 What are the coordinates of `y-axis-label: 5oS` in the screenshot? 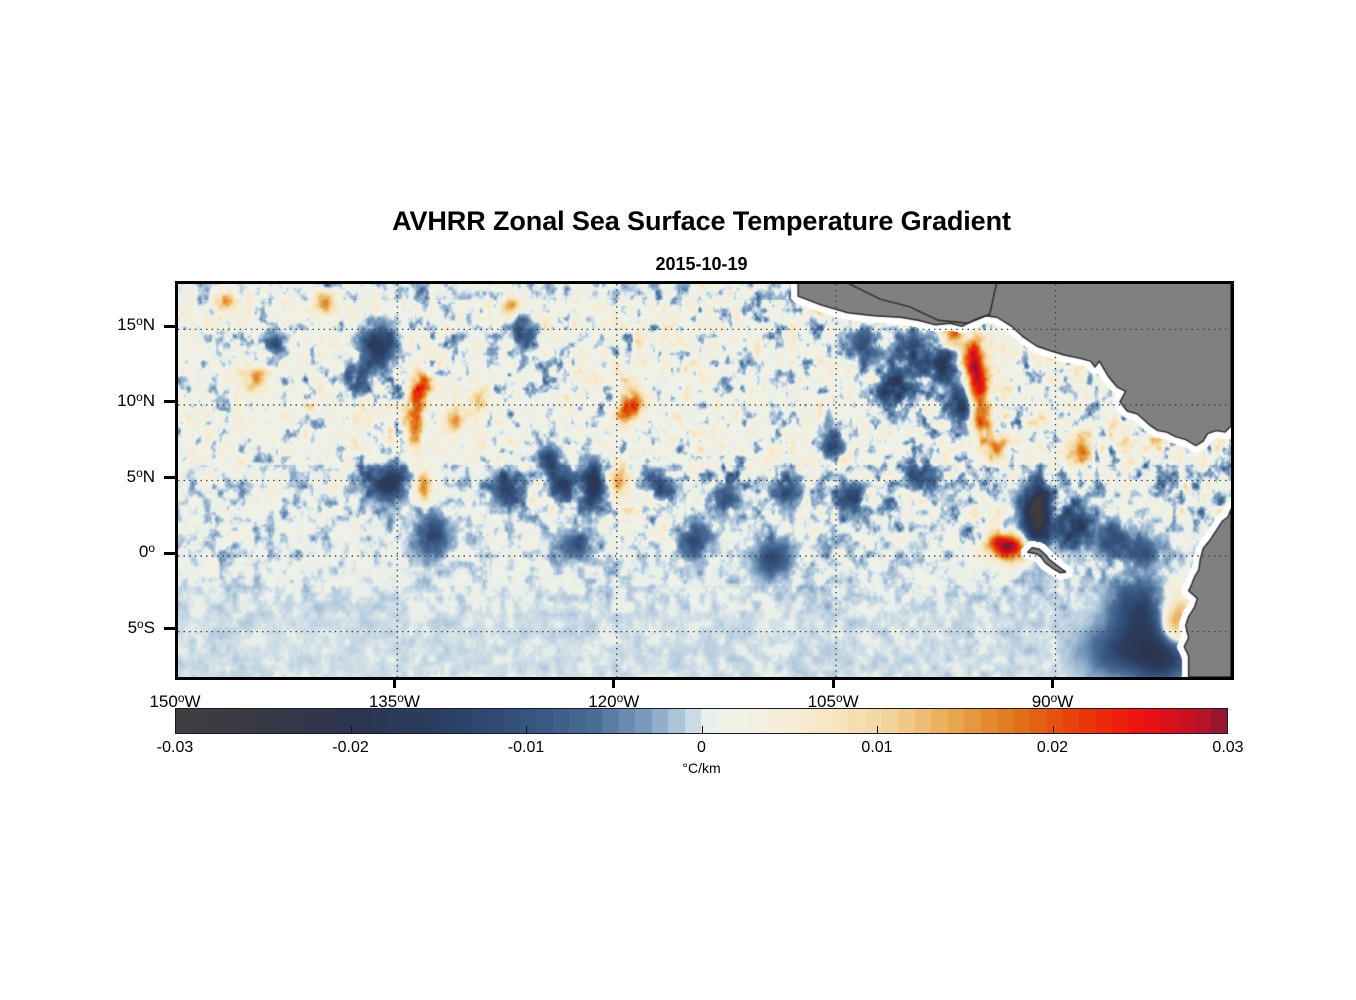 It's located at (141, 626).